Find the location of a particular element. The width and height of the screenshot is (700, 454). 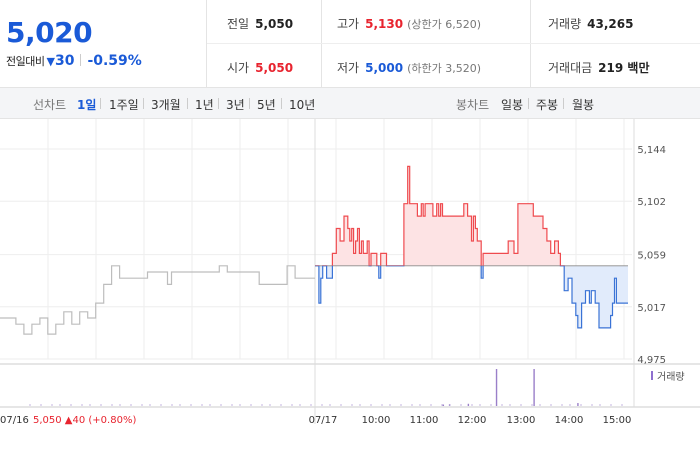

tab-1year: 1년 is located at coordinates (204, 105).